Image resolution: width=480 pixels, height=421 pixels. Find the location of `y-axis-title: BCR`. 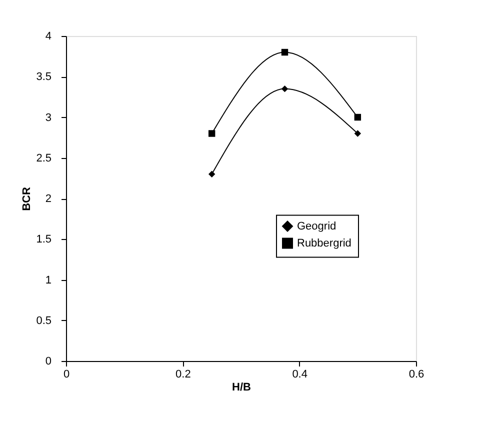

y-axis-title: BCR is located at coordinates (27, 199).